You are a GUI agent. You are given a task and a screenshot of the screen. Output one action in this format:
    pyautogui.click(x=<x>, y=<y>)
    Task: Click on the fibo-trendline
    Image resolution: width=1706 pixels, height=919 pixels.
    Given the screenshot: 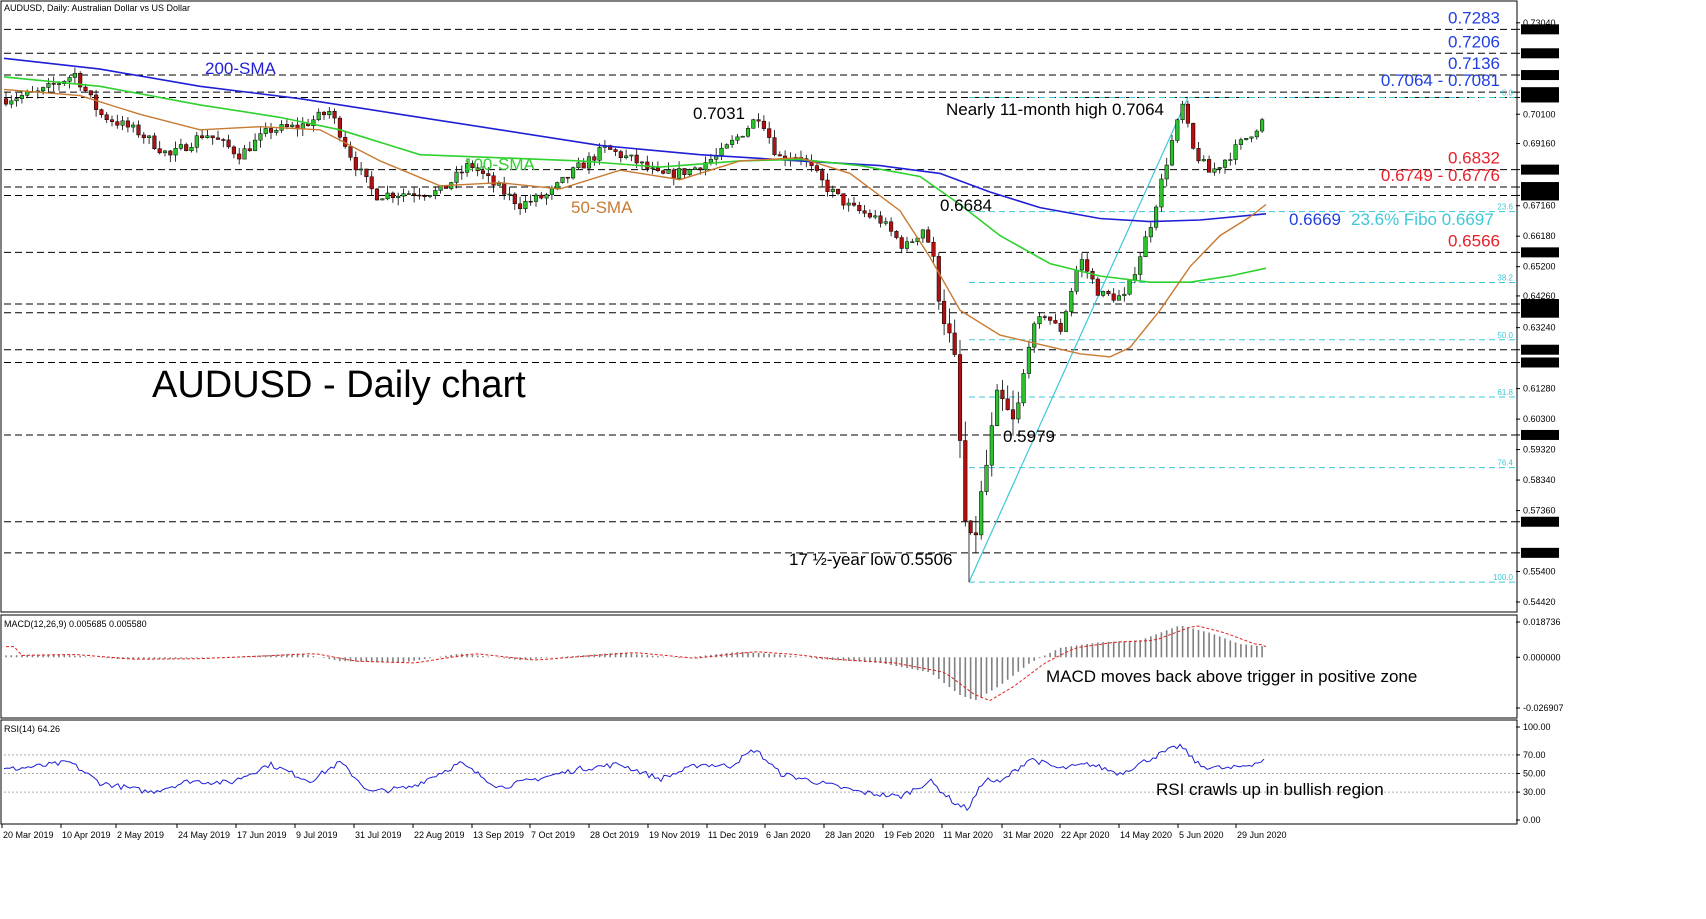 What is the action you would take?
    pyautogui.click(x=1078, y=340)
    